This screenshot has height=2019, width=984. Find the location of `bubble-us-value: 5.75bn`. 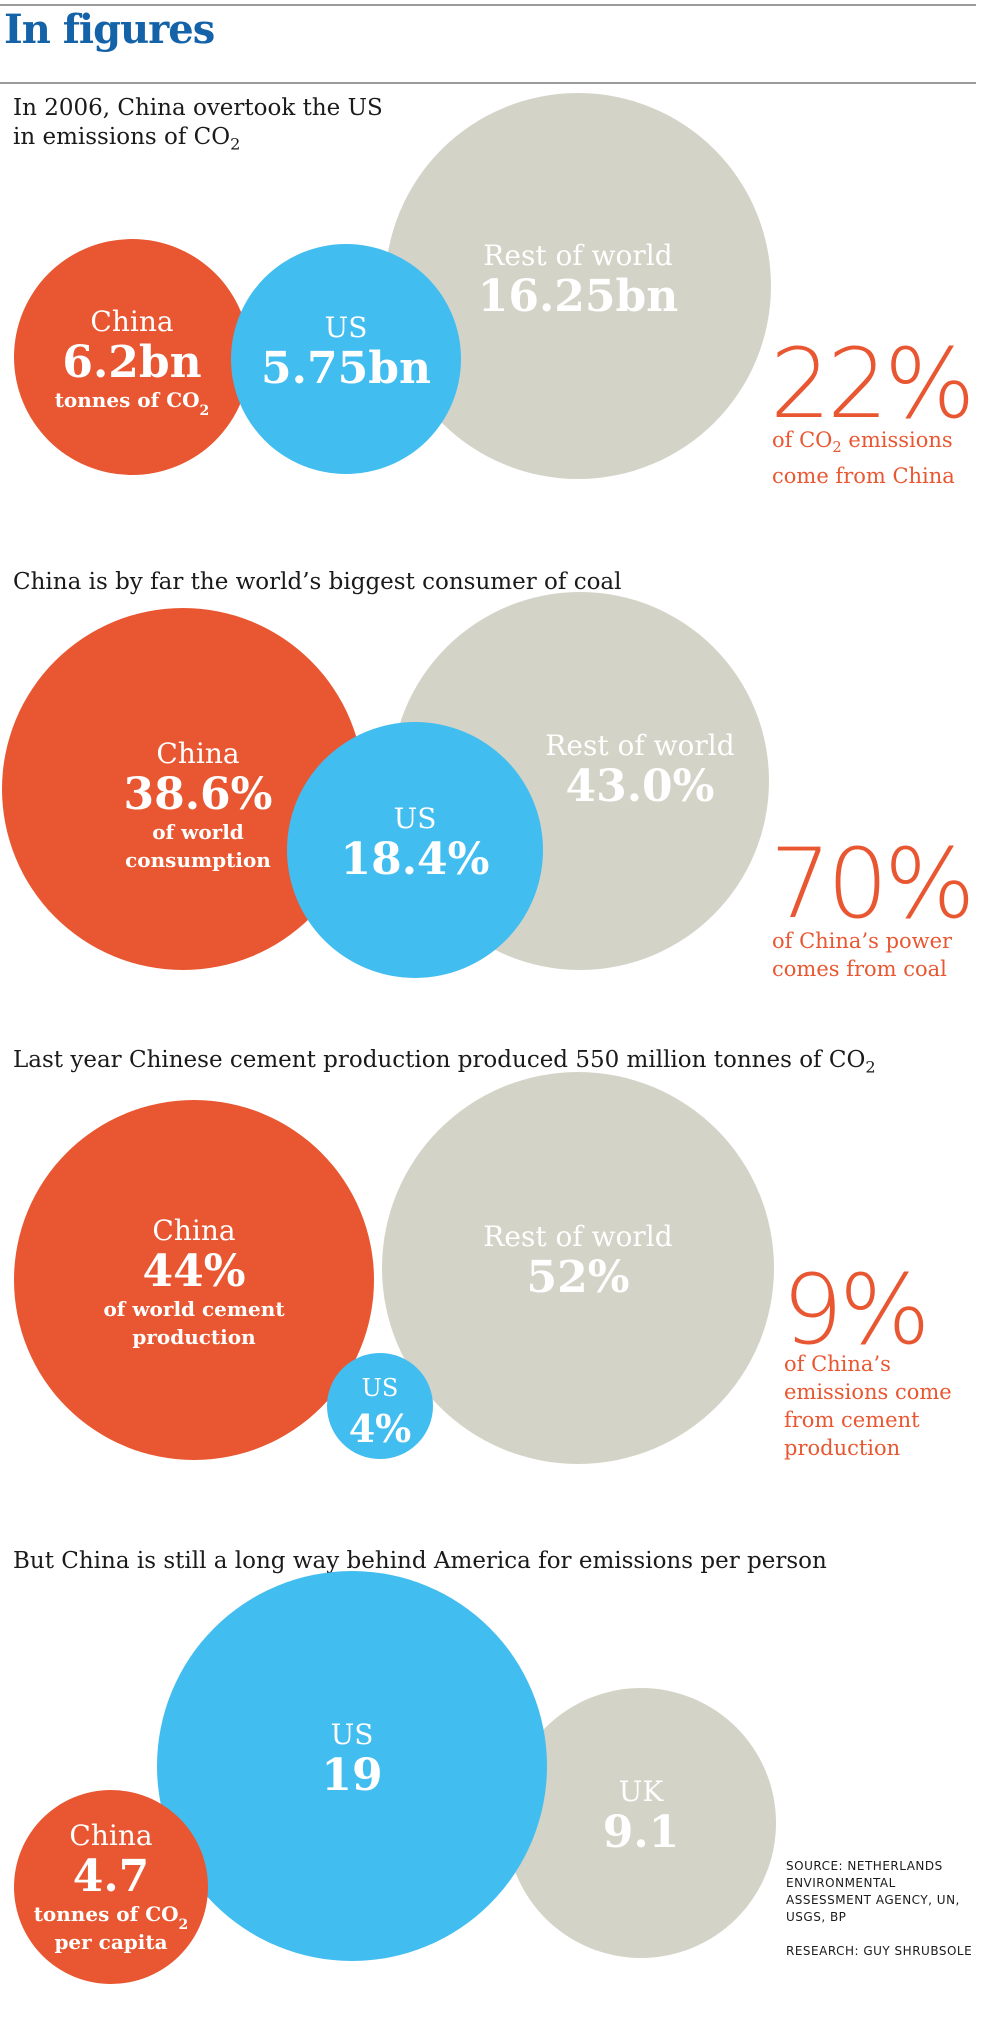

bubble-us-value: 5.75bn is located at coordinates (346, 368).